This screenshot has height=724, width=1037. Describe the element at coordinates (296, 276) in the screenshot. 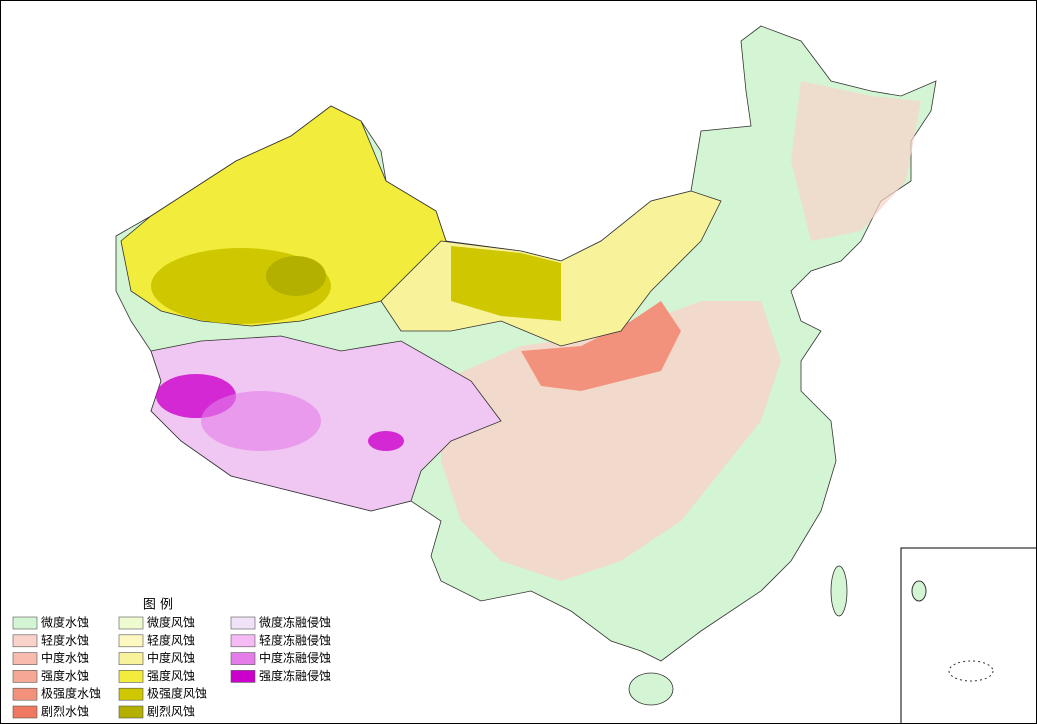

I see `taklimakan-core` at that location.